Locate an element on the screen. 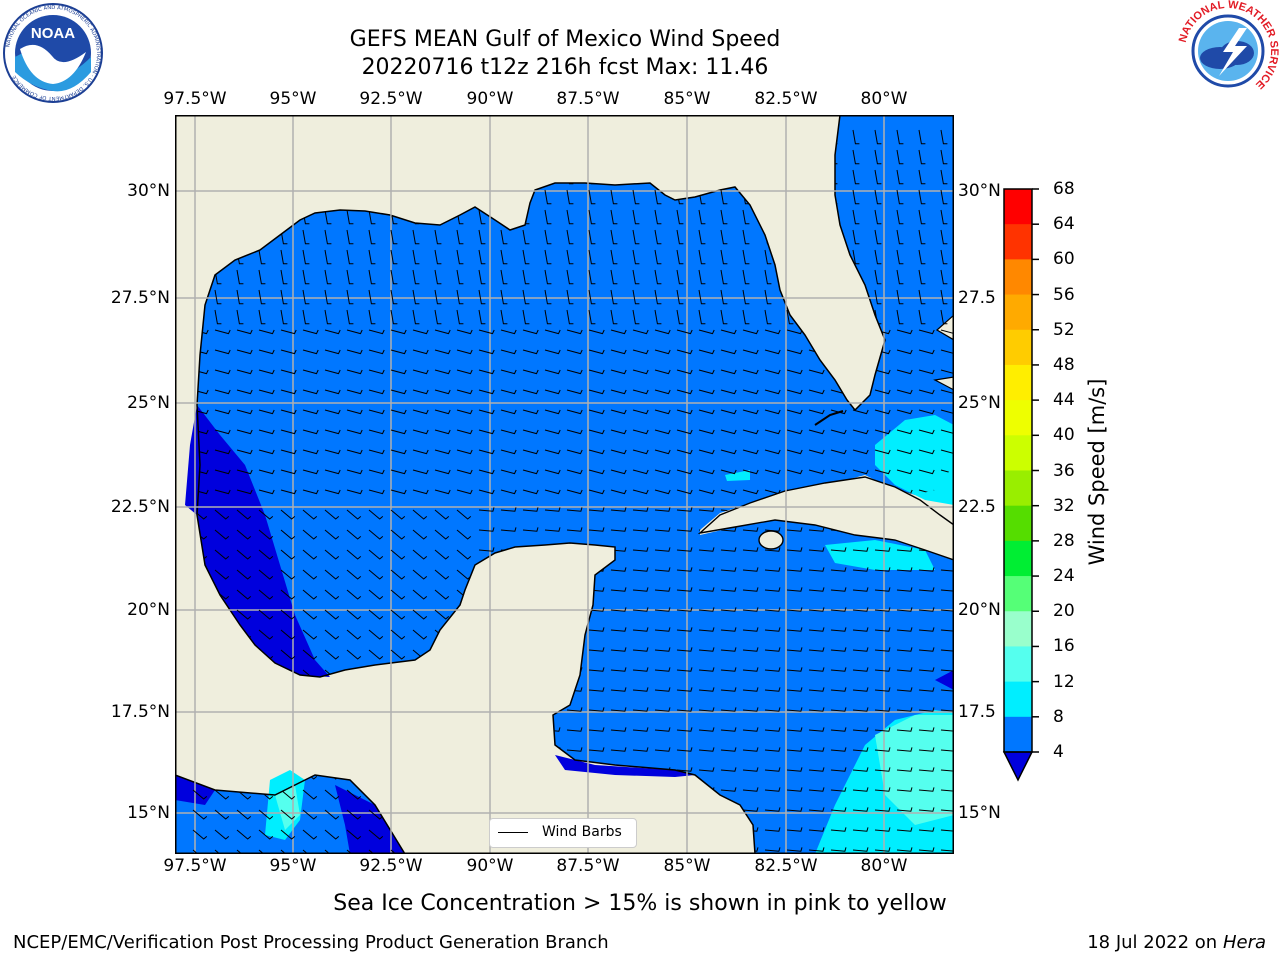 The image size is (1280, 960). map-legend: Wind Barbs is located at coordinates (563, 833).